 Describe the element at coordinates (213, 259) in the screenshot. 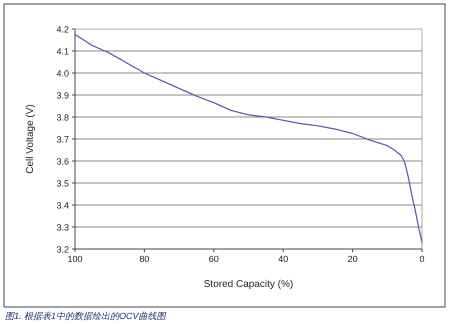

I see `x-tick-label: 60` at that location.